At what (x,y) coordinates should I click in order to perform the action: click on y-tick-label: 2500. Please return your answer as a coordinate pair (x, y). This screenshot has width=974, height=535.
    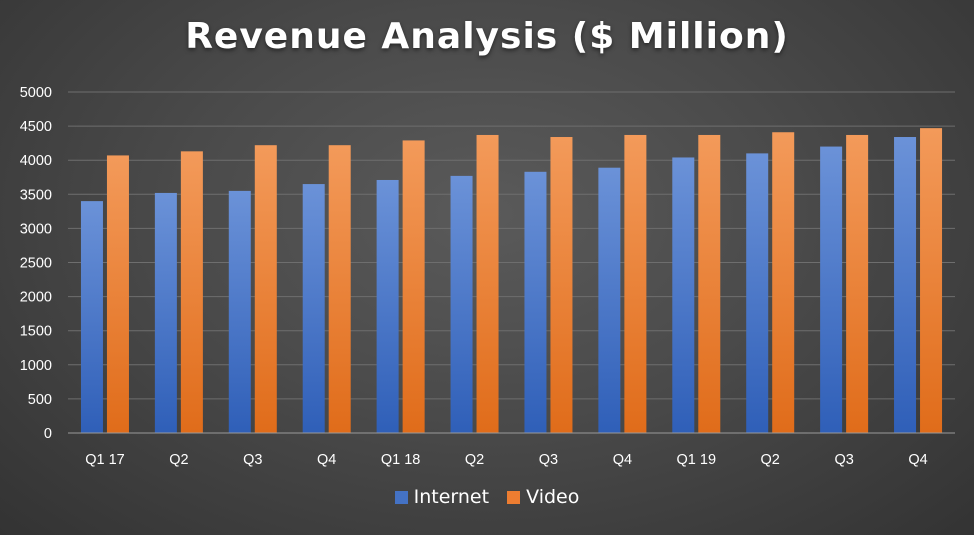
    Looking at the image, I should click on (36, 264).